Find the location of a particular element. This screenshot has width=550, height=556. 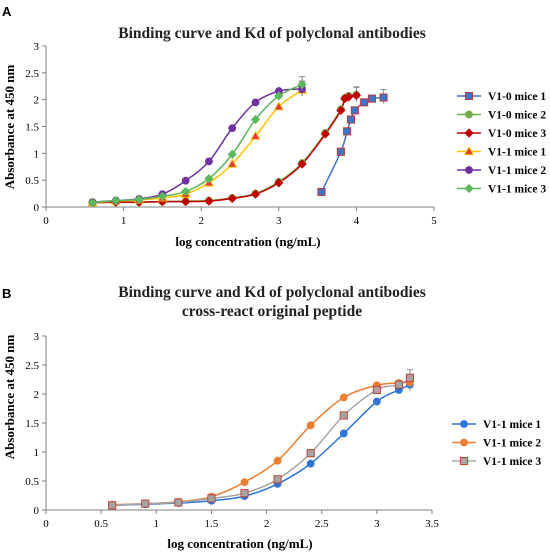

chart-b-subtitle: cross-react original peptide is located at coordinates (272, 311).